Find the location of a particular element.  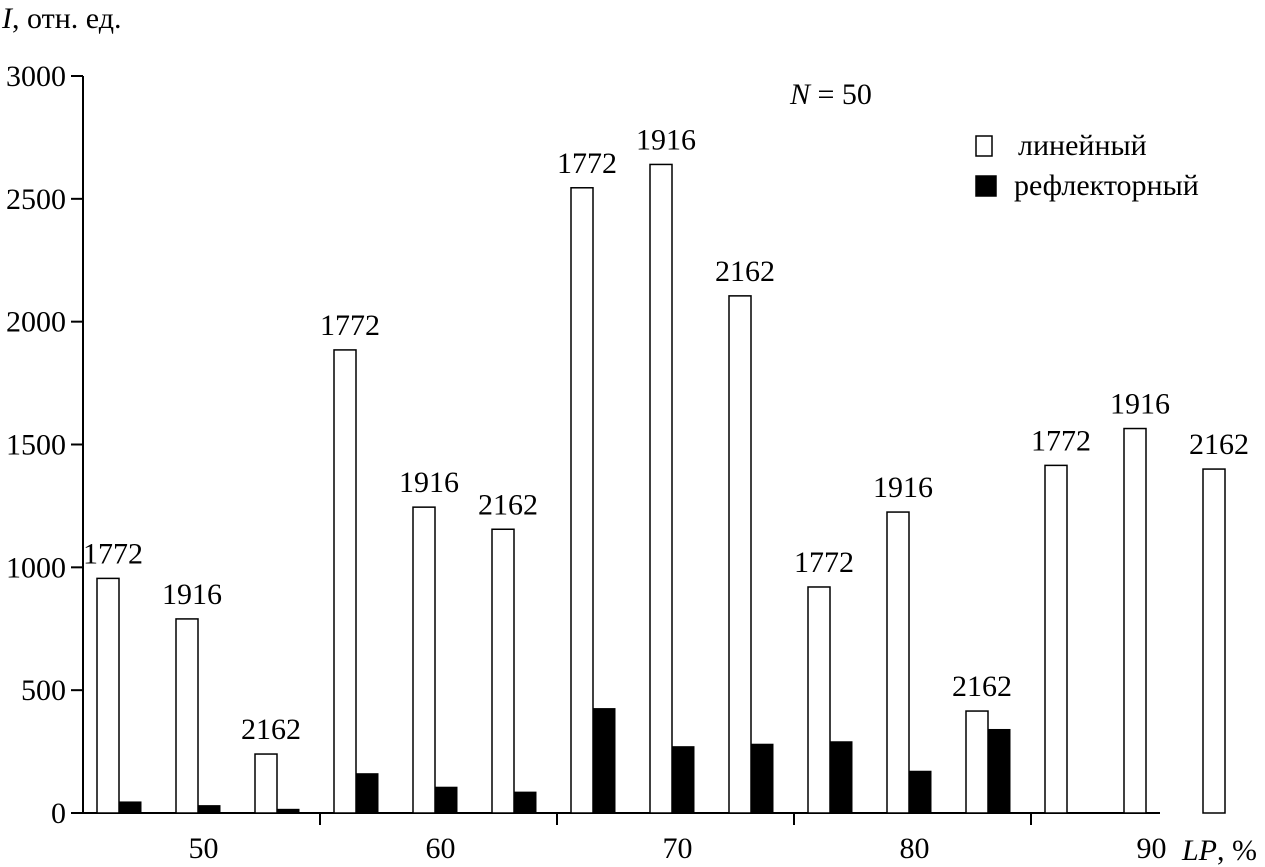

legend-swatch-reflector is located at coordinates (986, 186).